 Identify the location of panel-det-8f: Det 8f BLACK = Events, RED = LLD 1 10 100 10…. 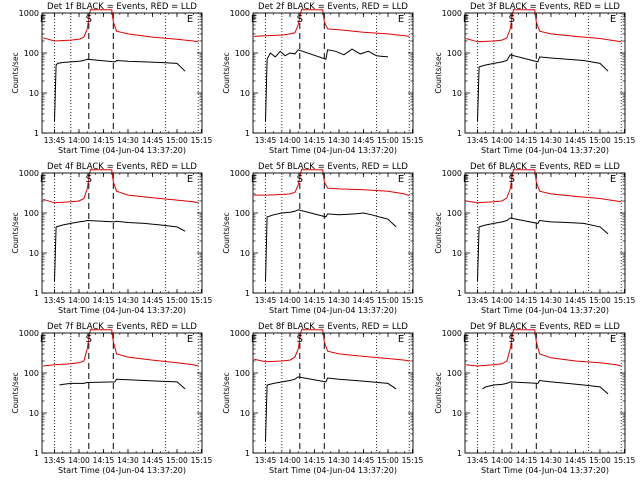
(322, 398).